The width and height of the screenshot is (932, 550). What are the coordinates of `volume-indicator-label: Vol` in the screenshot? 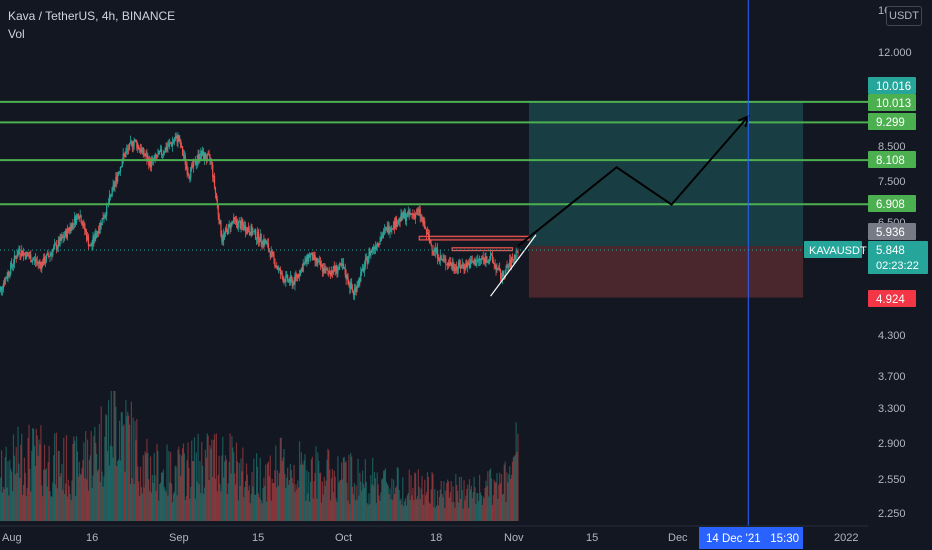 It's located at (16, 34).